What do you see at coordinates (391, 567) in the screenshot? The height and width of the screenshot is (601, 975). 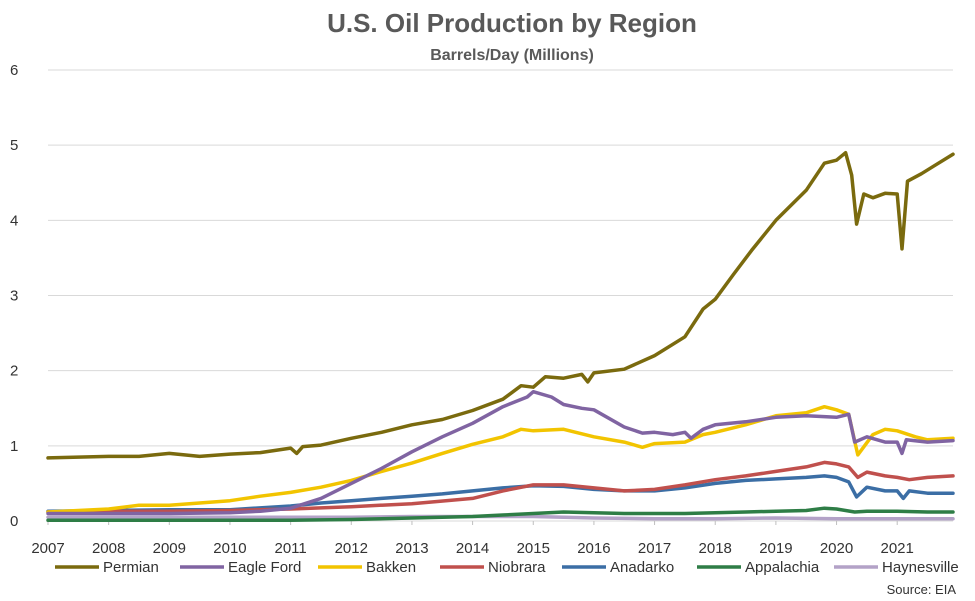 I see `legend-label-bakken: Bakken` at bounding box center [391, 567].